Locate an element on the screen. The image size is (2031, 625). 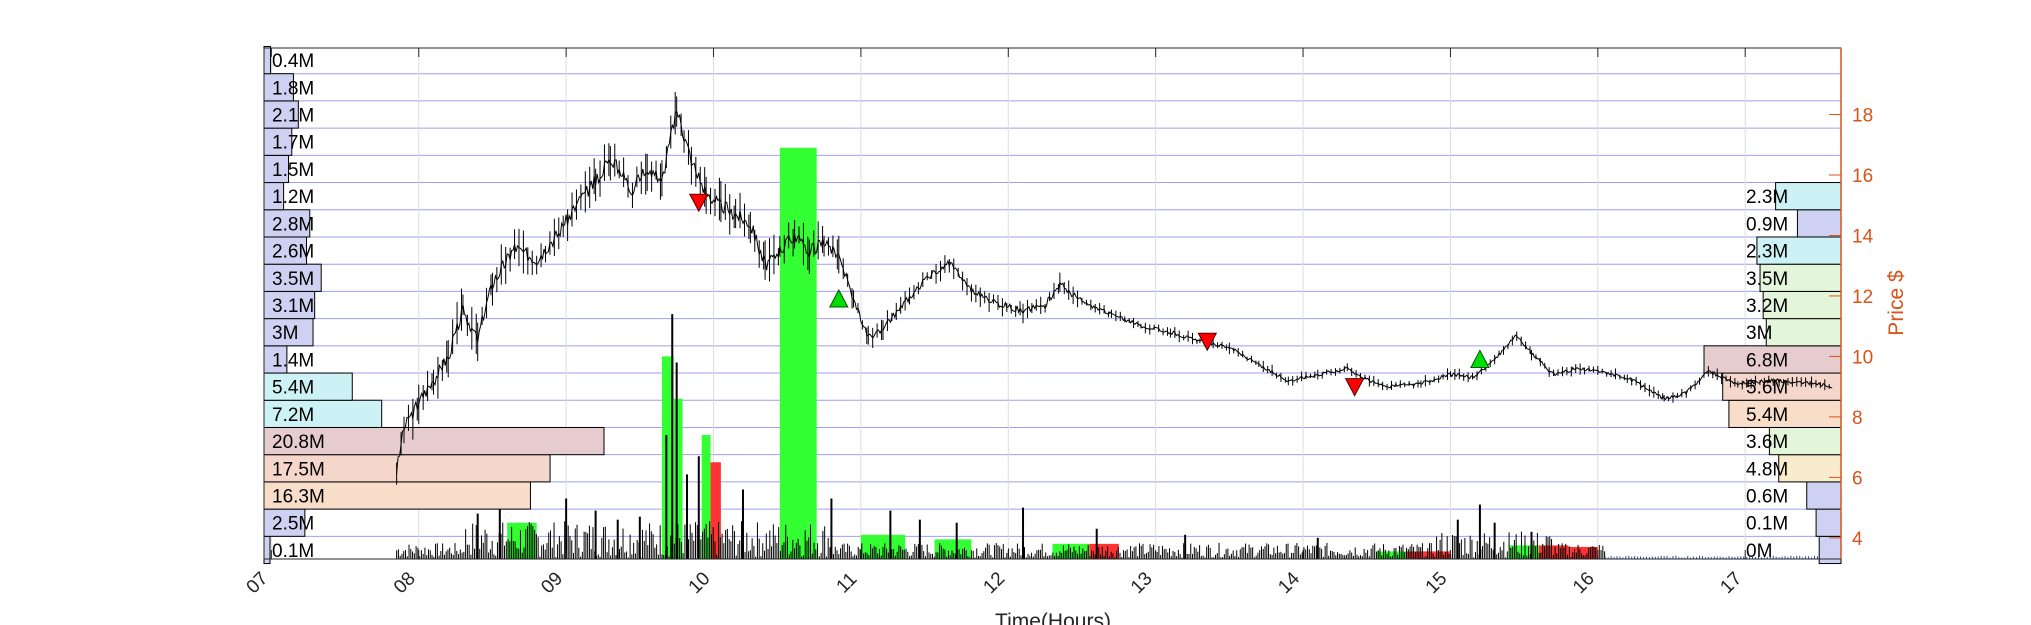
volume-profile-label-right: 6.8M is located at coordinates (1767, 360).